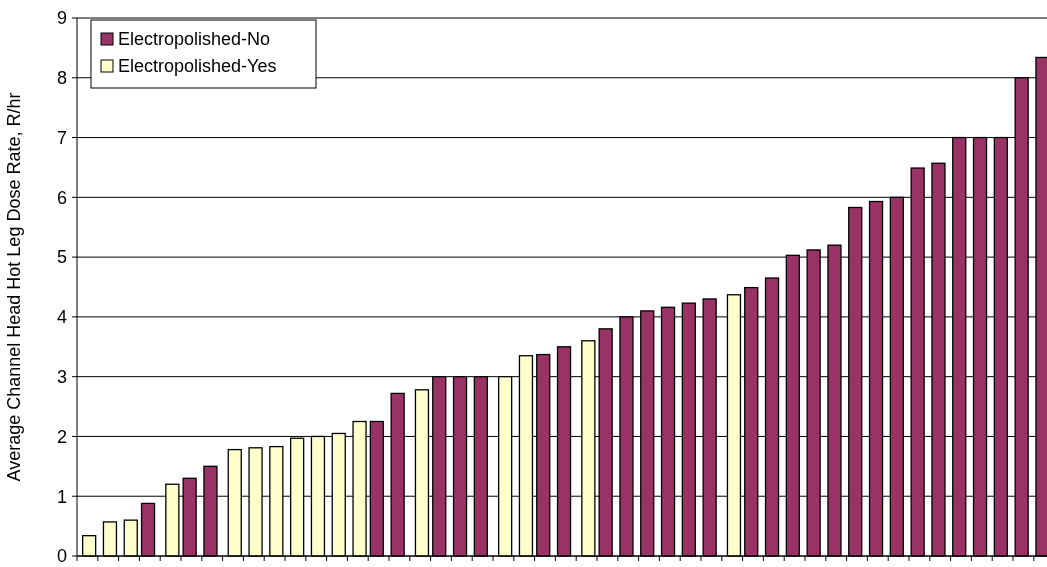  Describe the element at coordinates (61, 137) in the screenshot. I see `y-tick-label: 7` at that location.